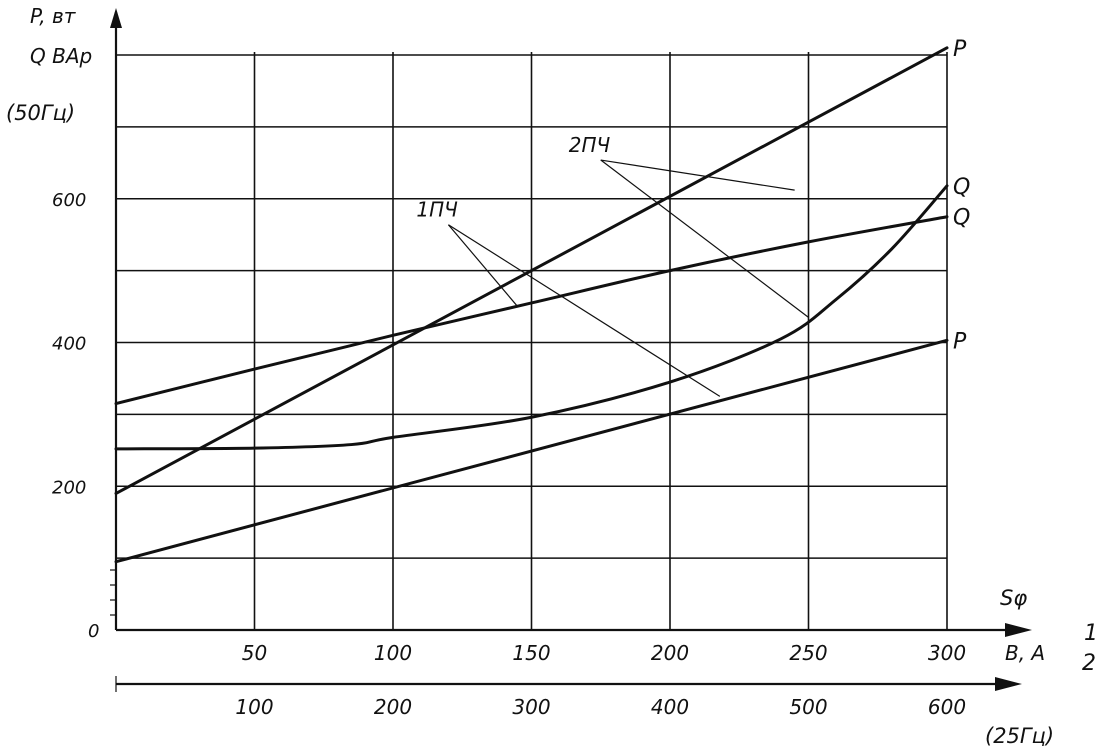 This screenshot has height=755, width=1101. I want to click on y-axis-arrow, so click(116, 18).